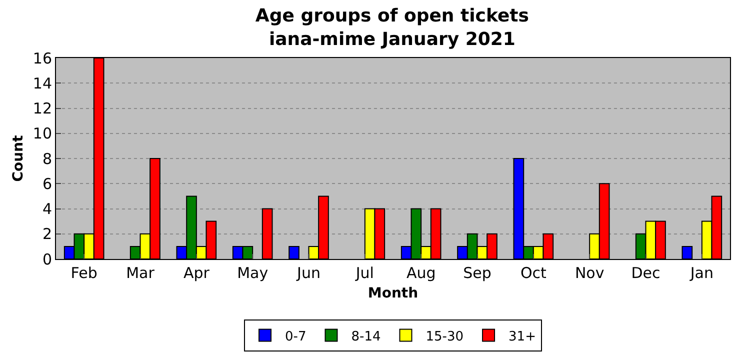 The width and height of the screenshot is (740, 361). What do you see at coordinates (47, 209) in the screenshot?
I see `y-tick-label: 4` at bounding box center [47, 209].